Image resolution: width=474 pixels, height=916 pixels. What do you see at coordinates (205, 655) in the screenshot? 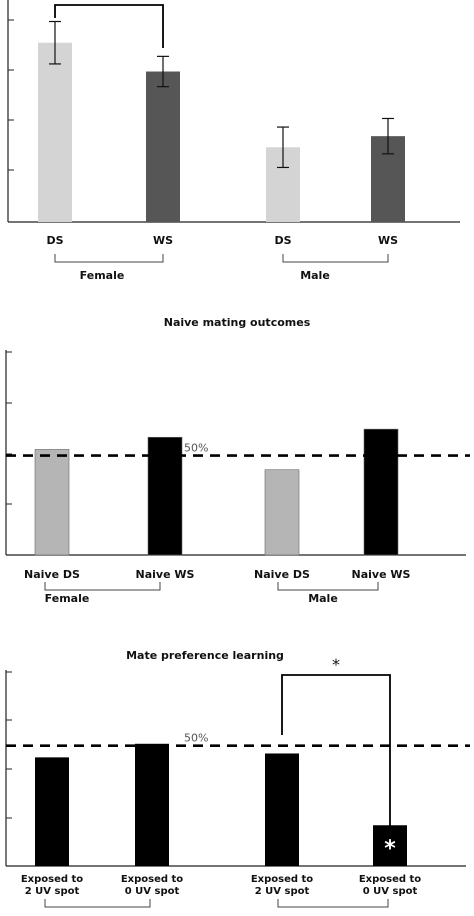
I see `chart-title: Mate preference learning` at bounding box center [205, 655].